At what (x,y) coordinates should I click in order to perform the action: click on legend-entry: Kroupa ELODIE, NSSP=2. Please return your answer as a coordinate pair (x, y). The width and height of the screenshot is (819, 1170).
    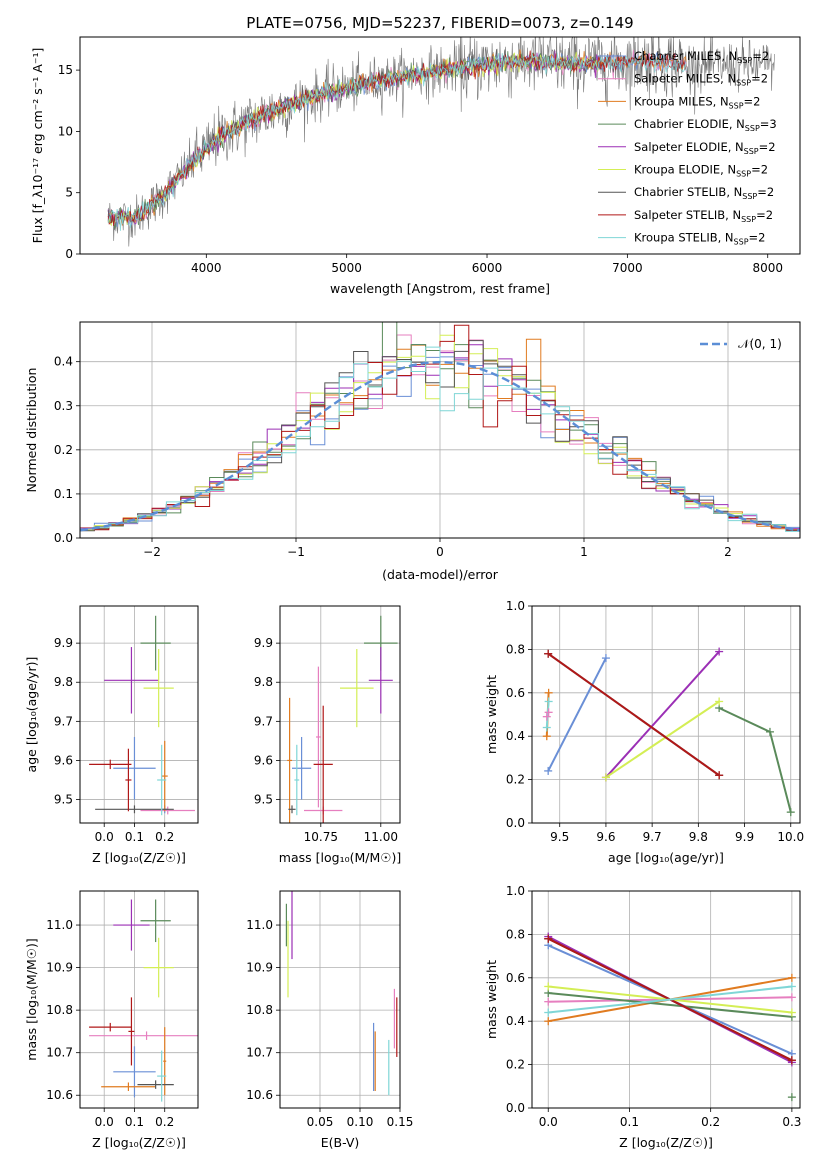
    Looking at the image, I should click on (701, 171).